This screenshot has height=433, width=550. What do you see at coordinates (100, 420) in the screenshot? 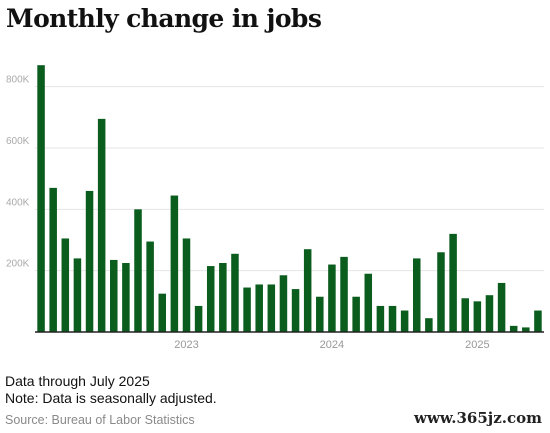
I see `source-note: Source: Bureau of Labor Statistics` at bounding box center [100, 420].